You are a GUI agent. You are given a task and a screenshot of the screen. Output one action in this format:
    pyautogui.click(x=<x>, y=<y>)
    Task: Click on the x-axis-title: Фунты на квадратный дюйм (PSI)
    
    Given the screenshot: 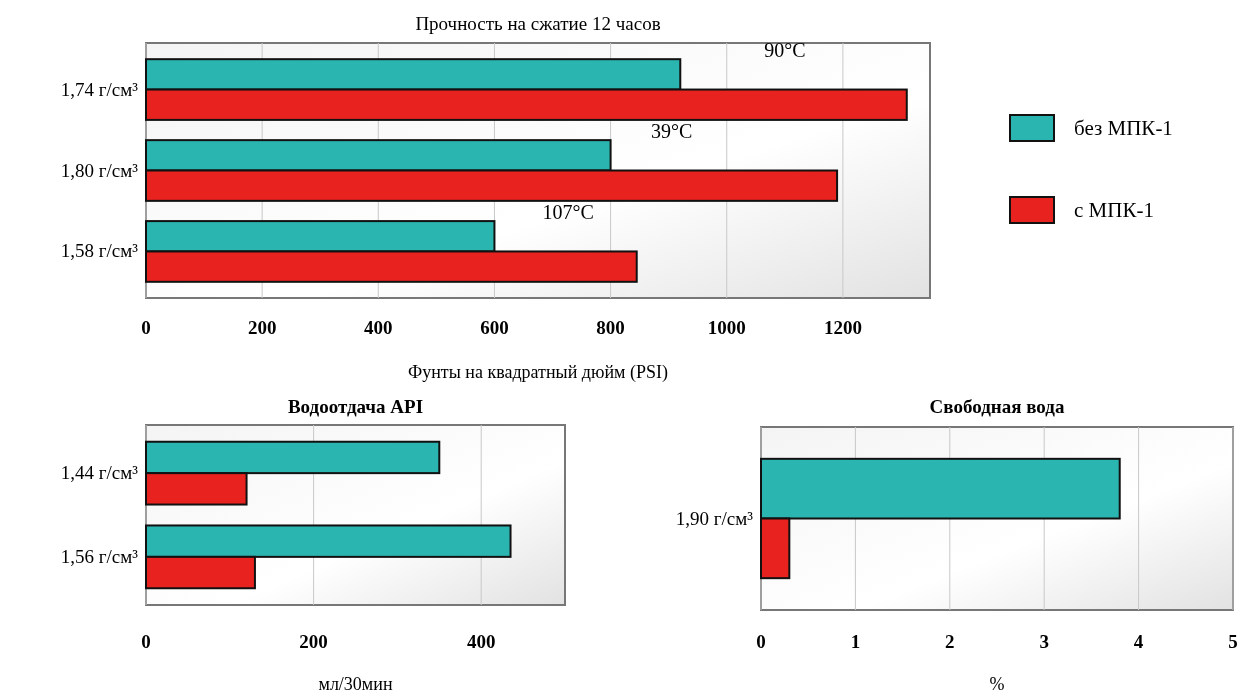 What is the action you would take?
    pyautogui.click(x=538, y=372)
    